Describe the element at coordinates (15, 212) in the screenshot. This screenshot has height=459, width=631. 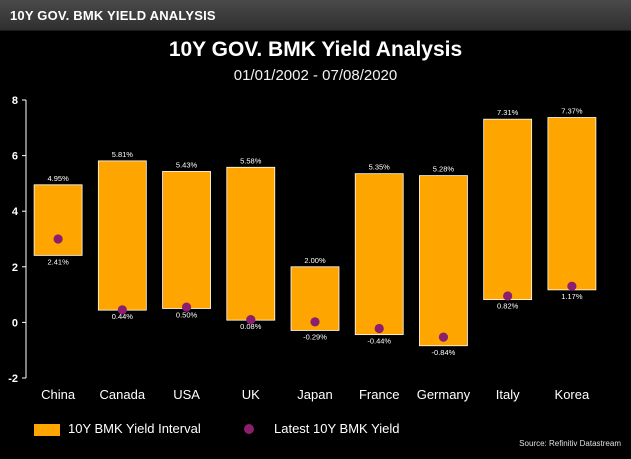
I see `y-tick-label: 4` at that location.